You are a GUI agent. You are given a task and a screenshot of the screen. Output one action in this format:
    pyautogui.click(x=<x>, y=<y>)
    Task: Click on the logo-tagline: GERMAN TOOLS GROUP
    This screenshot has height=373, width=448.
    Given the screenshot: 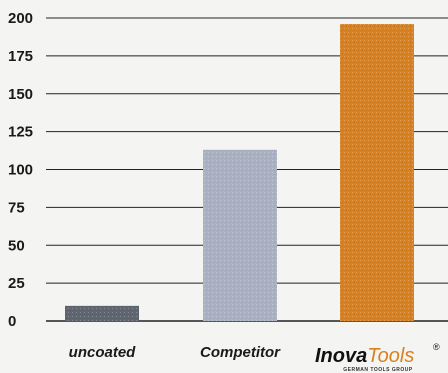 What is the action you would take?
    pyautogui.click(x=378, y=370)
    